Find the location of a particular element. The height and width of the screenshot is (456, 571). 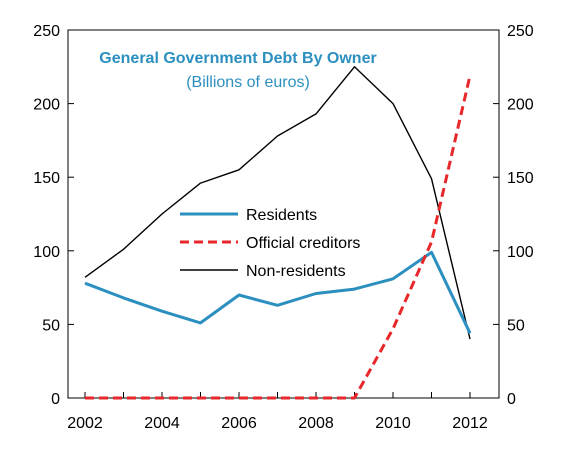

y-tick-label: 250 is located at coordinates (46, 31).